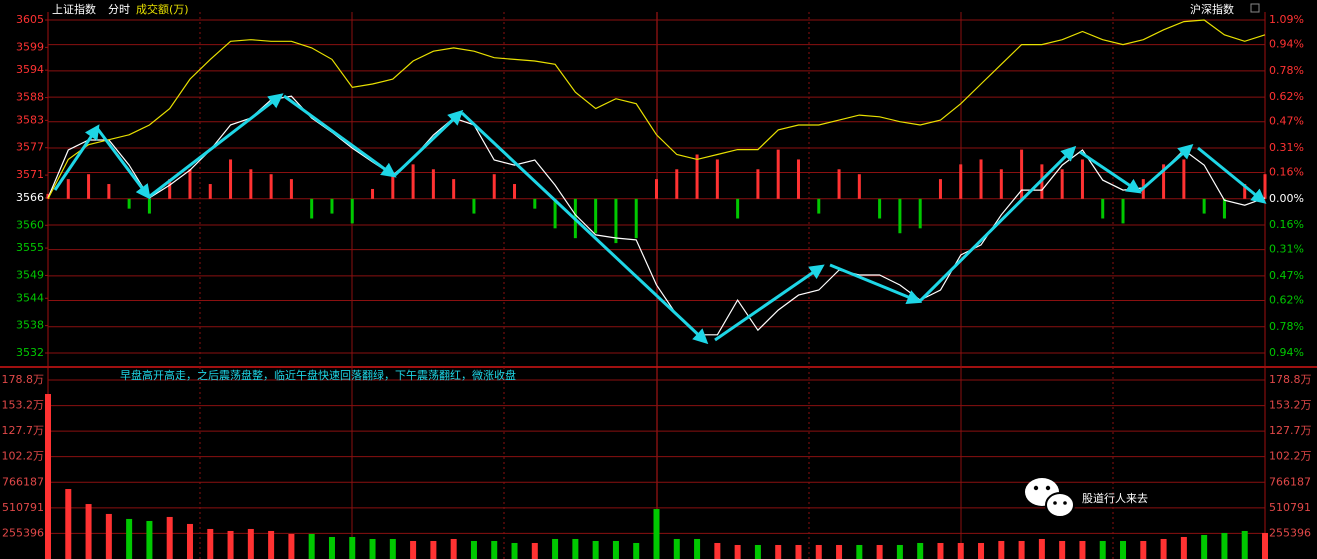 Image resolution: width=1317 pixels, height=559 pixels. Describe the element at coordinates (1290, 379) in the screenshot. I see `y-tick-label-right: 178.8万` at that location.